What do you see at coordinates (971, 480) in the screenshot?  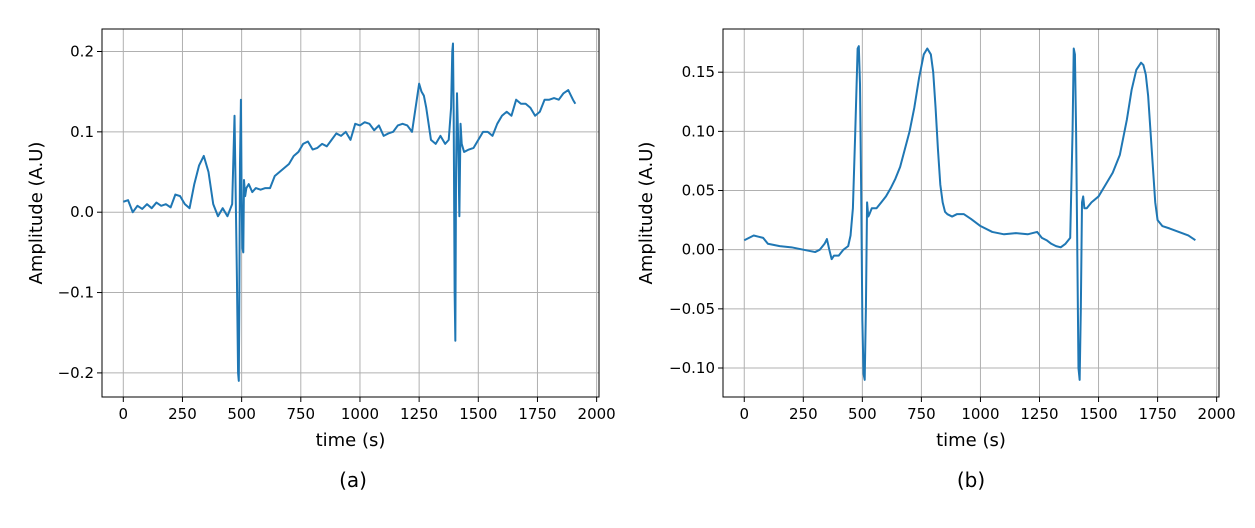 I see `panel-caption: (b)` at bounding box center [971, 480].